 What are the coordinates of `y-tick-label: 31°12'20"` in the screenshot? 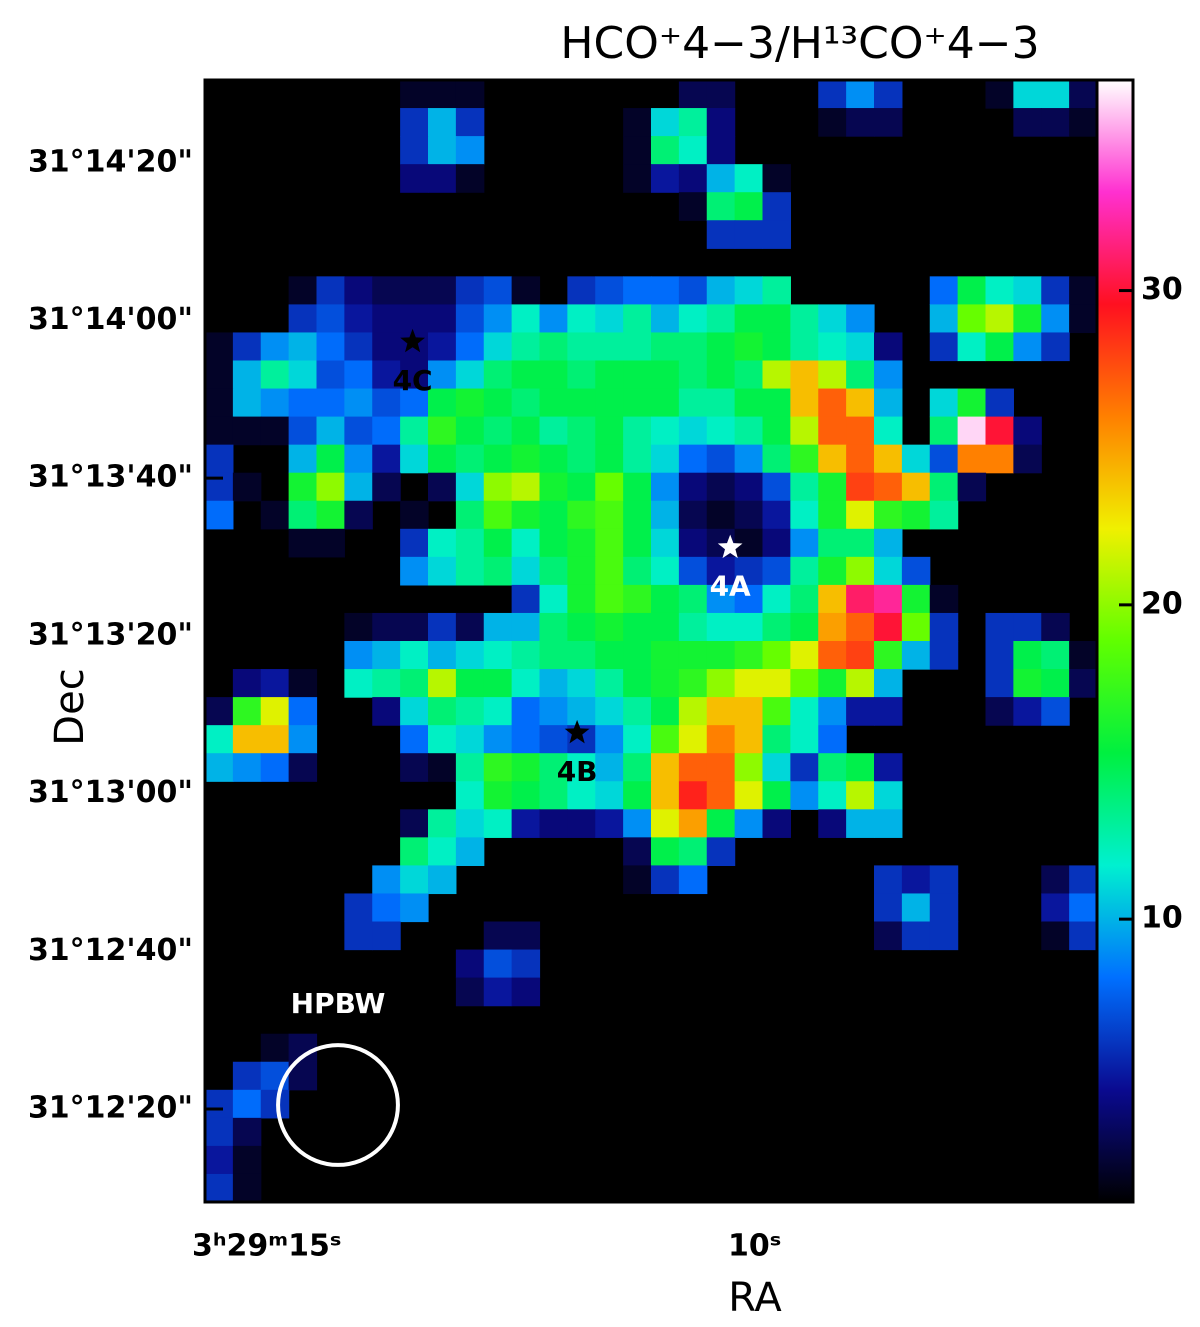 It's located at (110, 1107).